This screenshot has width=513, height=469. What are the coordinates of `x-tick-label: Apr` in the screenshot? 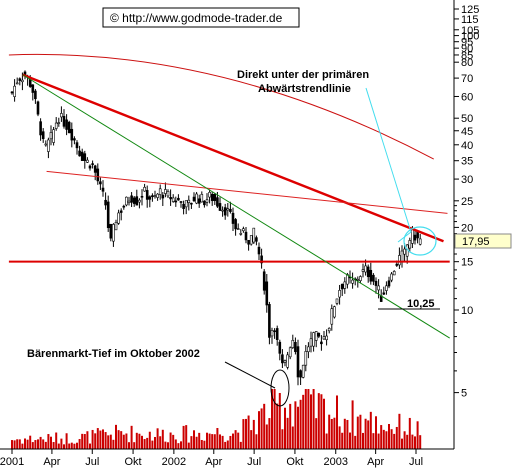 It's located at (51, 462).